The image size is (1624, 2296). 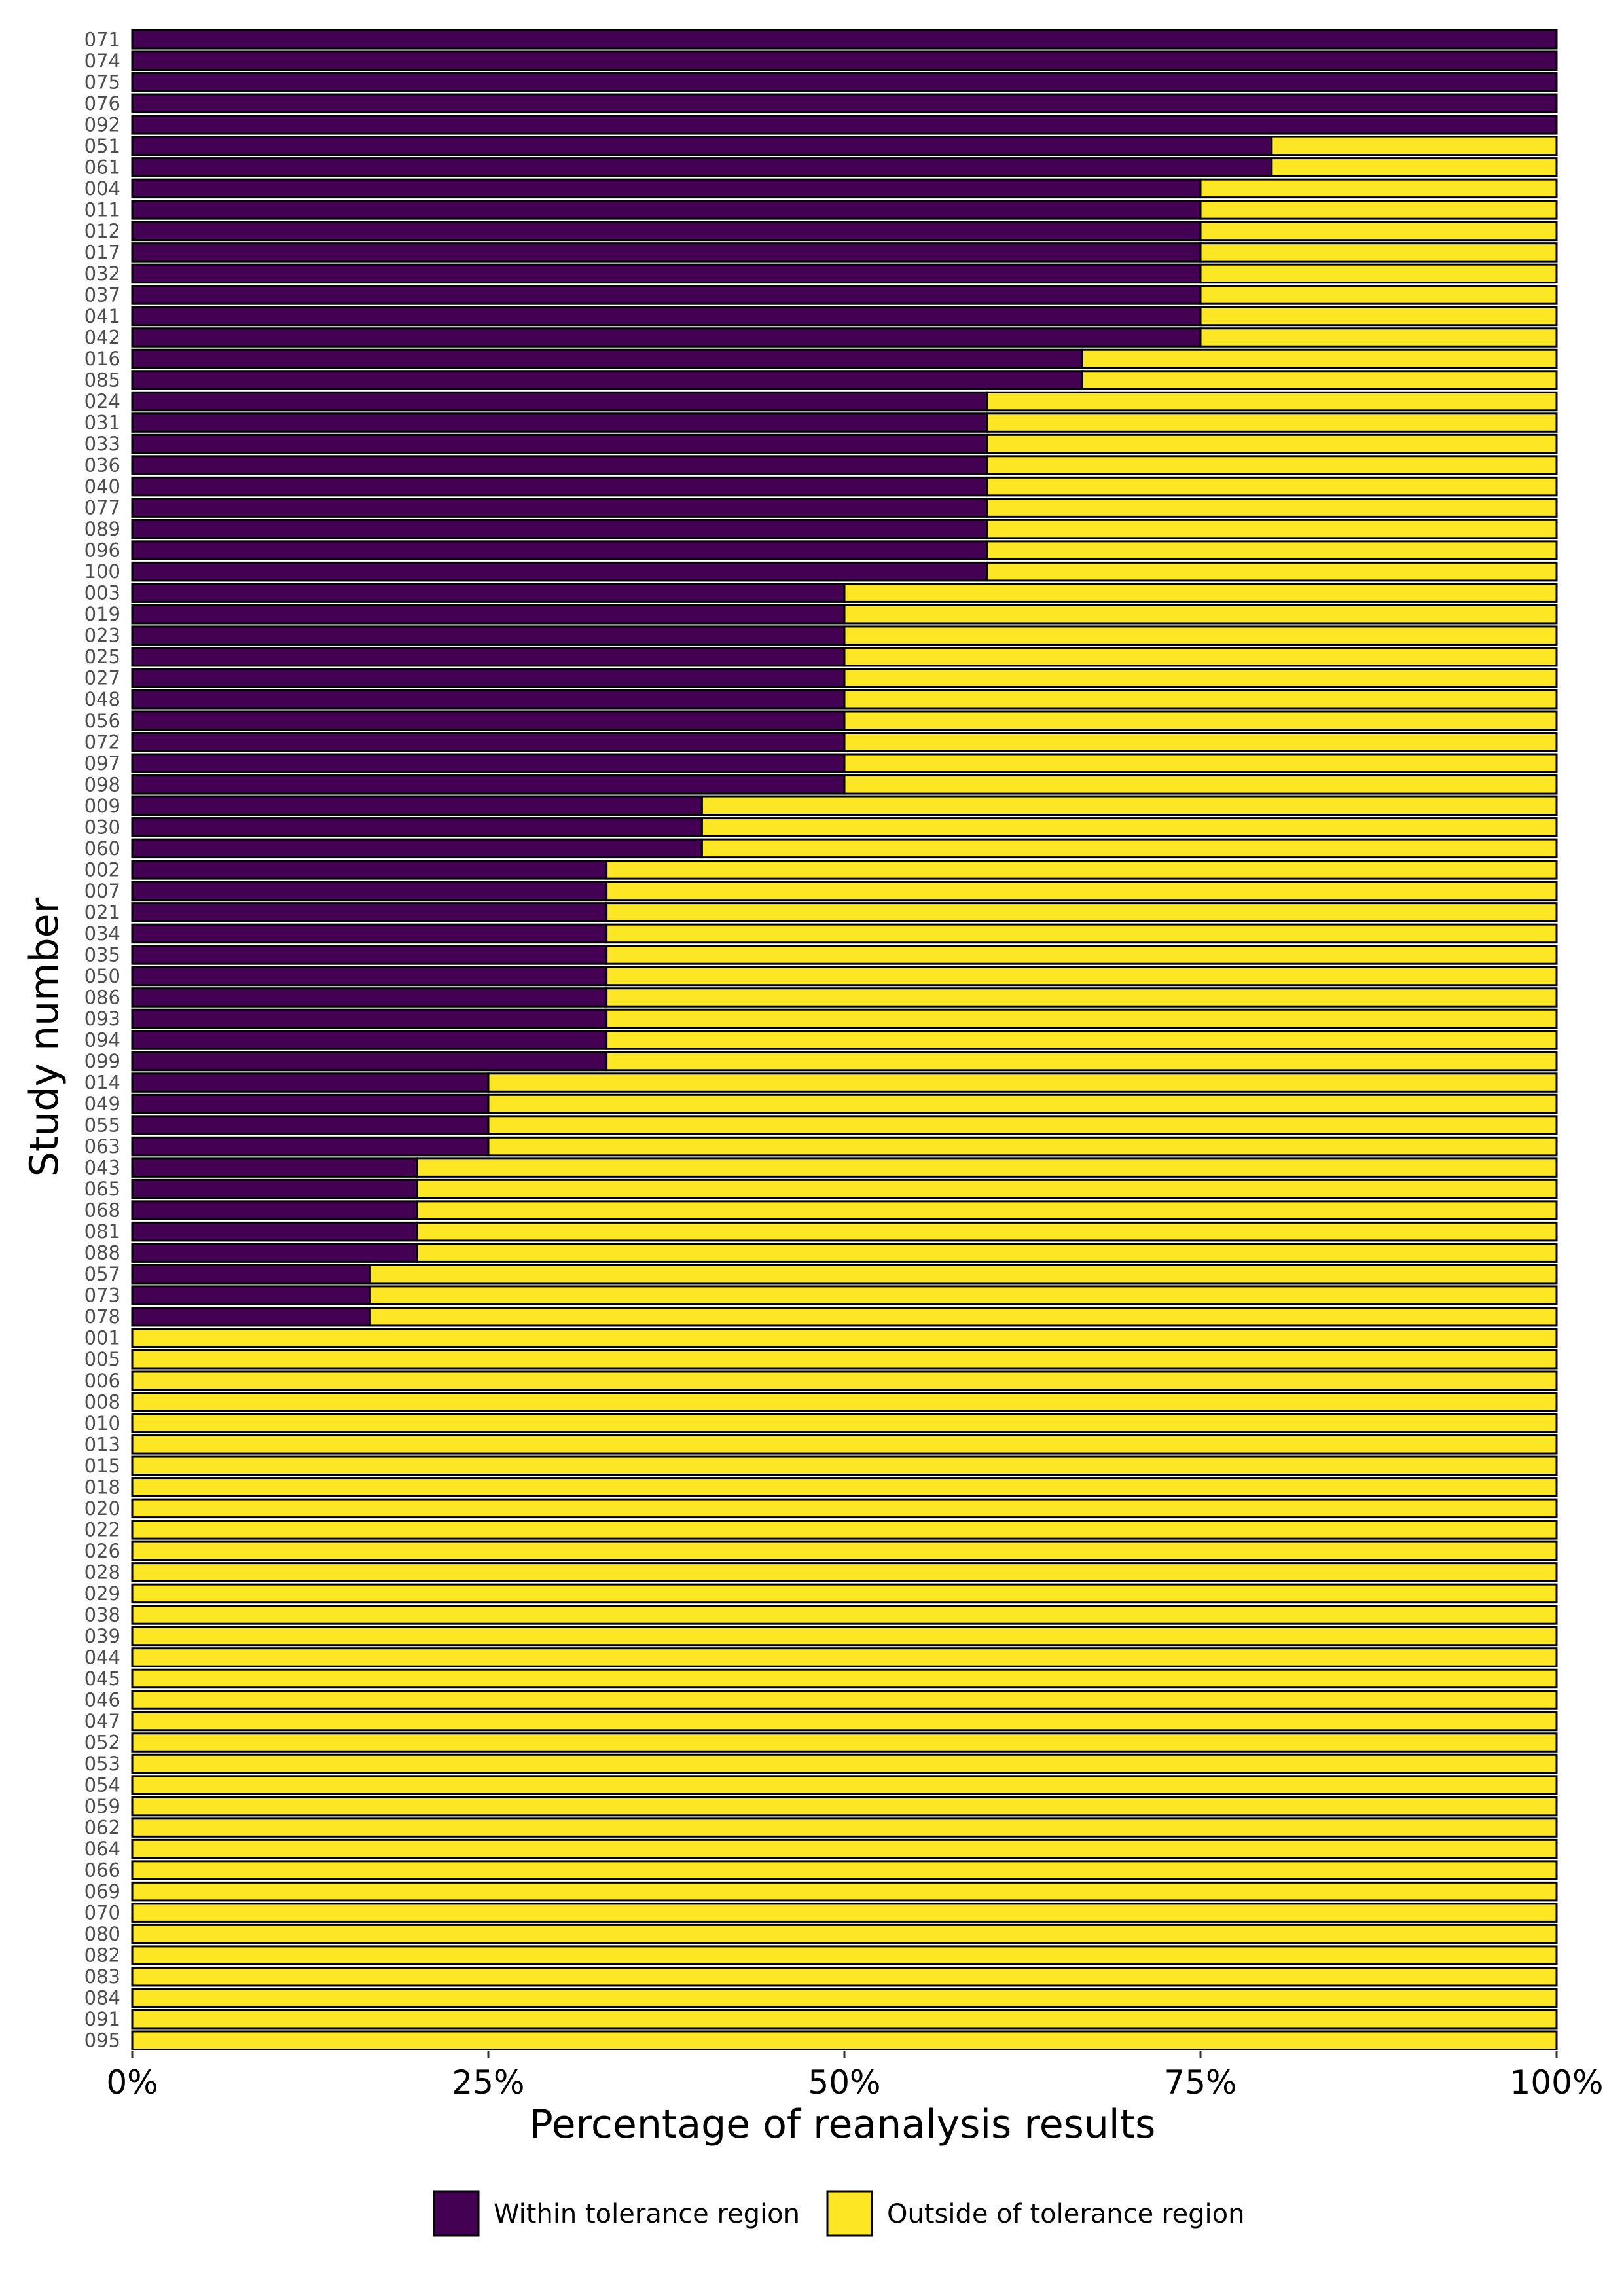 I want to click on y-tick-label: 023, so click(x=102, y=636).